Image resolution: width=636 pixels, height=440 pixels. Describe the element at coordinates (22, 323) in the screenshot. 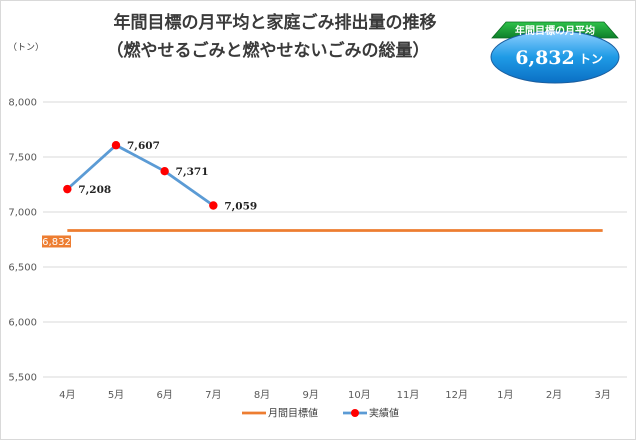

I see `y-tick-label: 6,000` at that location.